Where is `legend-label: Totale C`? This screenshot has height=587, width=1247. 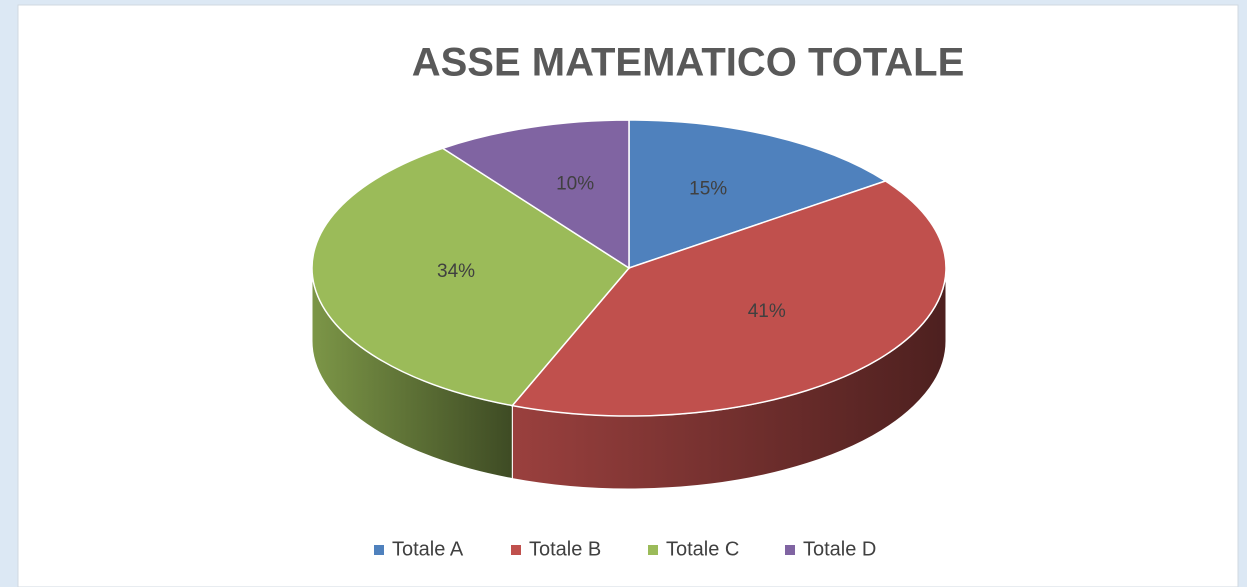 legend-label: Totale C is located at coordinates (702, 549).